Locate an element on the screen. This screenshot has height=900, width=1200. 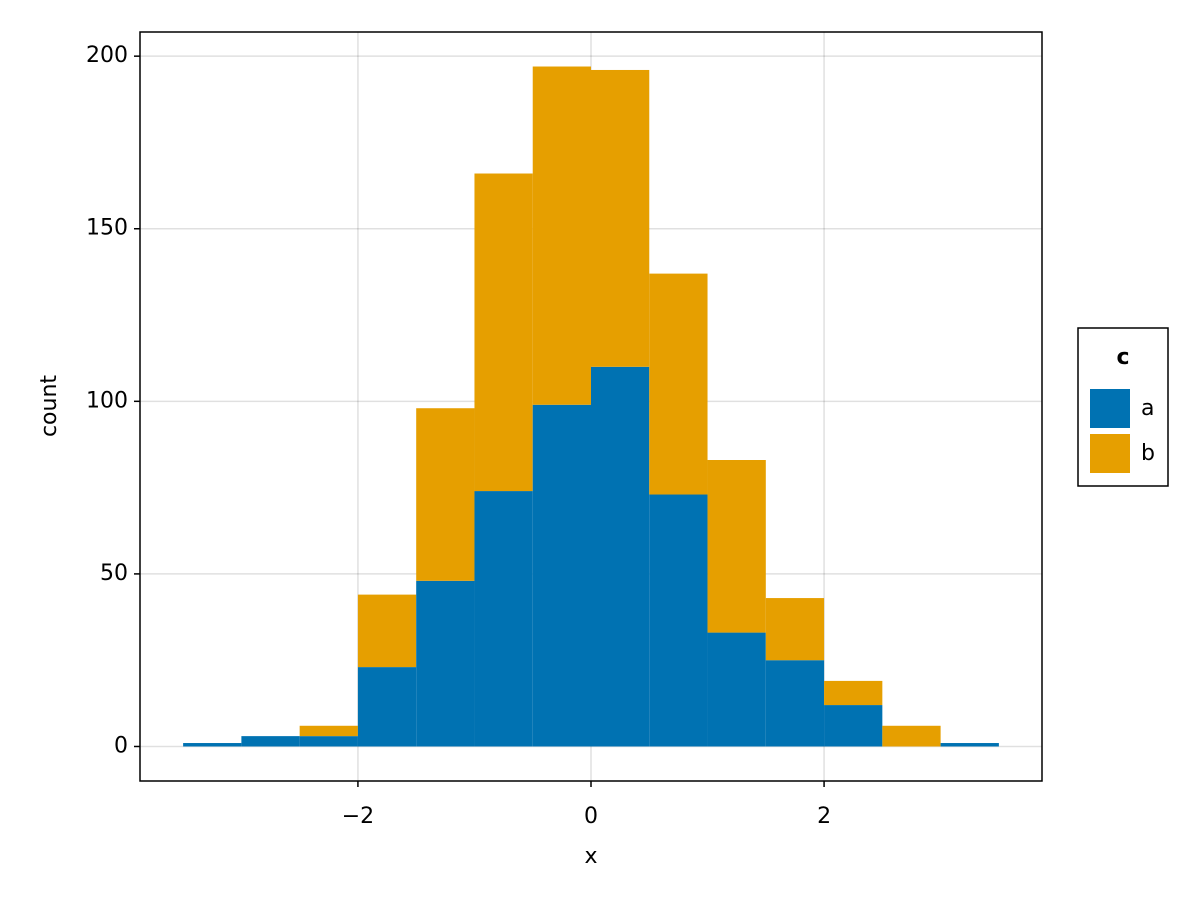
x-tick-label: −2 is located at coordinates (358, 816).